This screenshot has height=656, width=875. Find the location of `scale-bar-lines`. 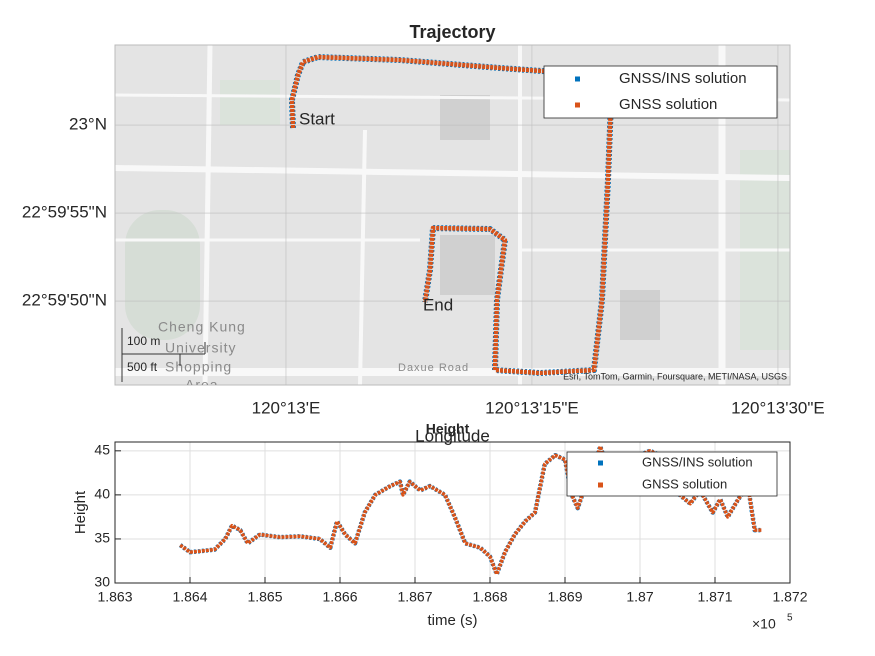

scale-bar-lines is located at coordinates (163, 355).